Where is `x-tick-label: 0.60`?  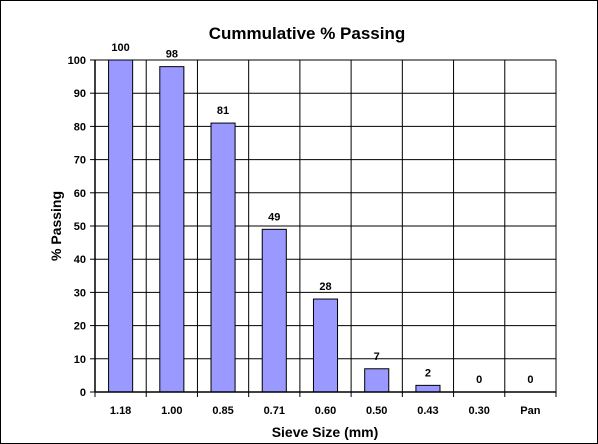 x-tick-label: 0.60 is located at coordinates (325, 411).